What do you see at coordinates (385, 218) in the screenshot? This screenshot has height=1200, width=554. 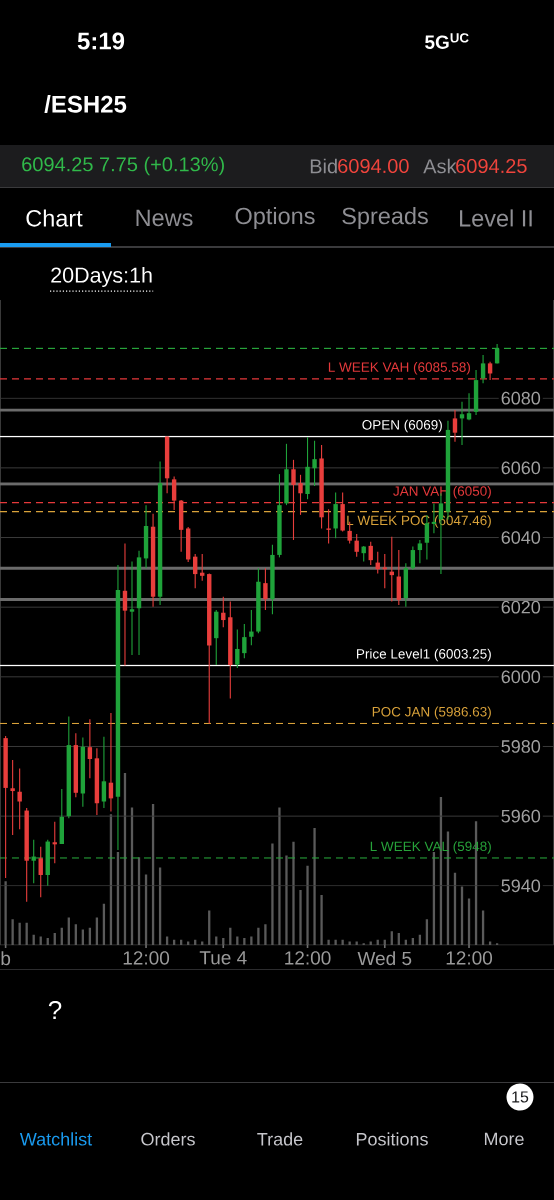 I see `text: Spreads` at bounding box center [385, 218].